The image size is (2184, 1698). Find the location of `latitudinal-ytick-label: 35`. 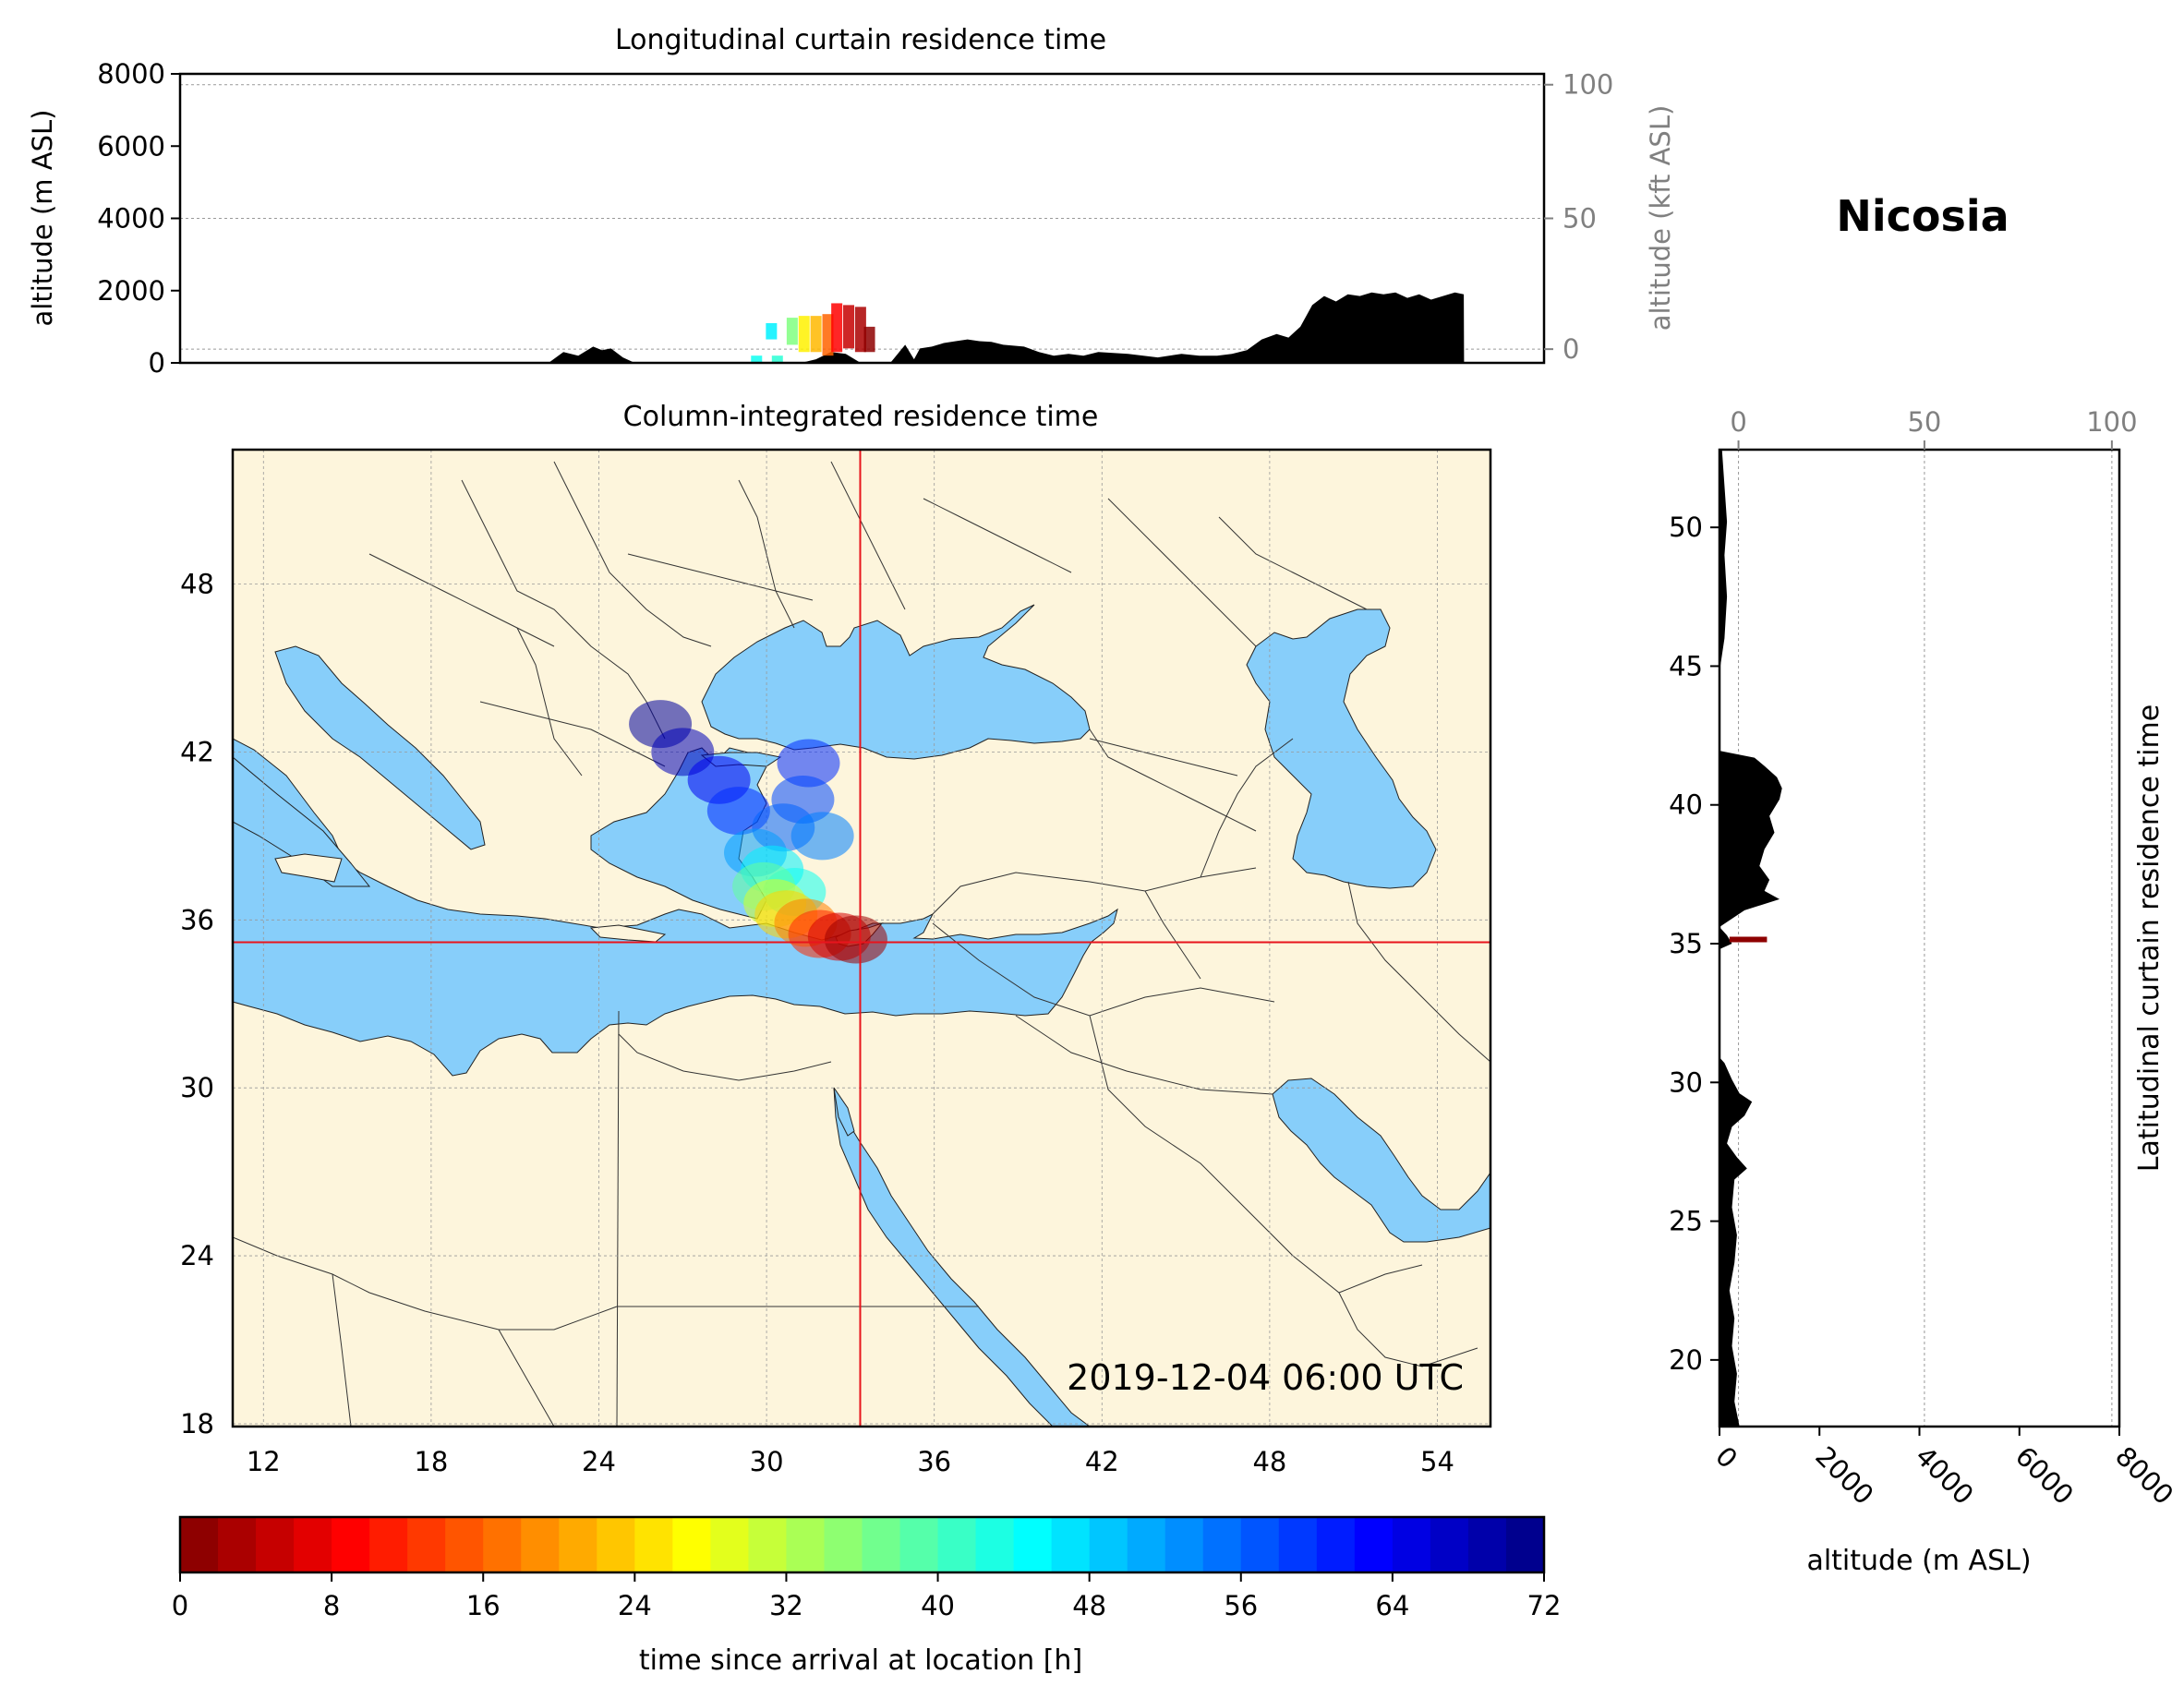

latitudinal-ytick-label: 35 is located at coordinates (1686, 943).